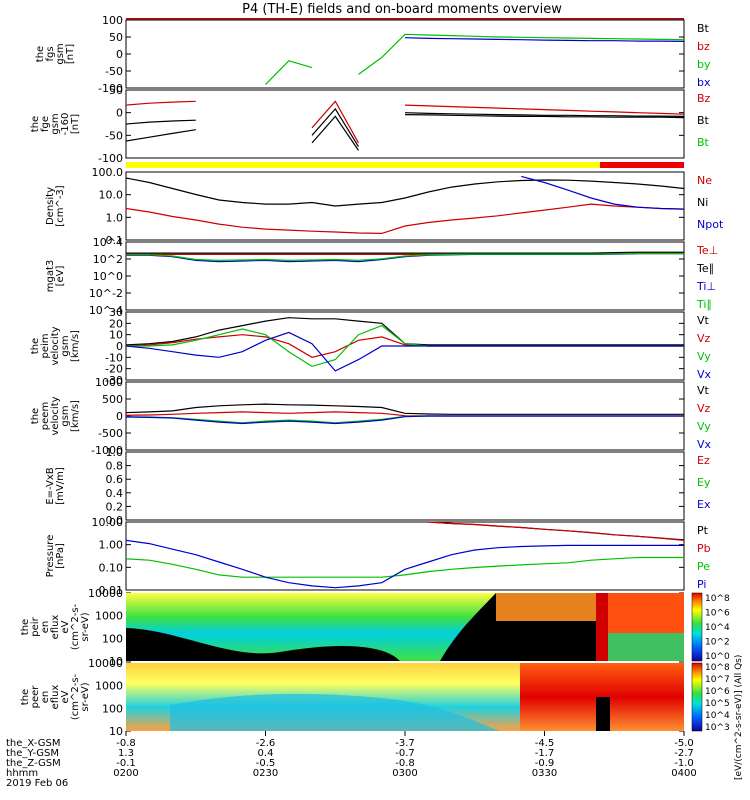 This screenshot has height=800, width=750. I want to click on colorbar-tick-label: 10^7, so click(717, 680).